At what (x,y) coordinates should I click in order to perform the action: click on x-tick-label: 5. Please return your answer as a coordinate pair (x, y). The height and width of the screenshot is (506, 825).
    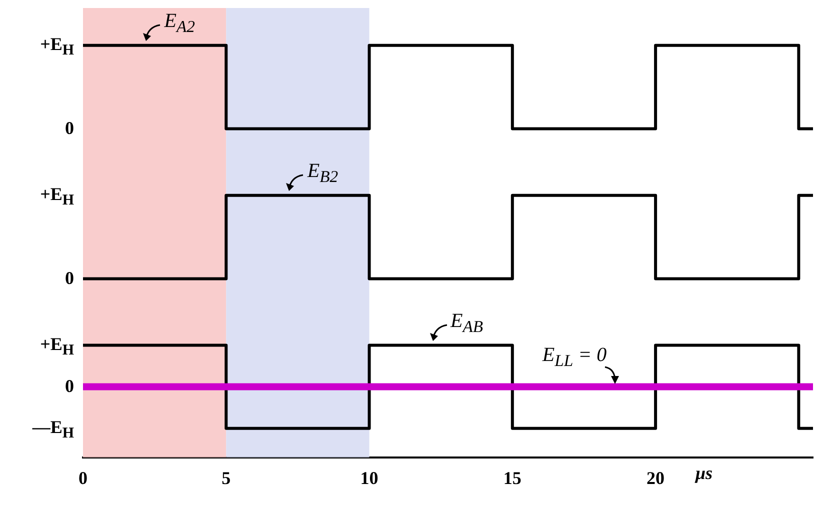
    Looking at the image, I should click on (226, 478).